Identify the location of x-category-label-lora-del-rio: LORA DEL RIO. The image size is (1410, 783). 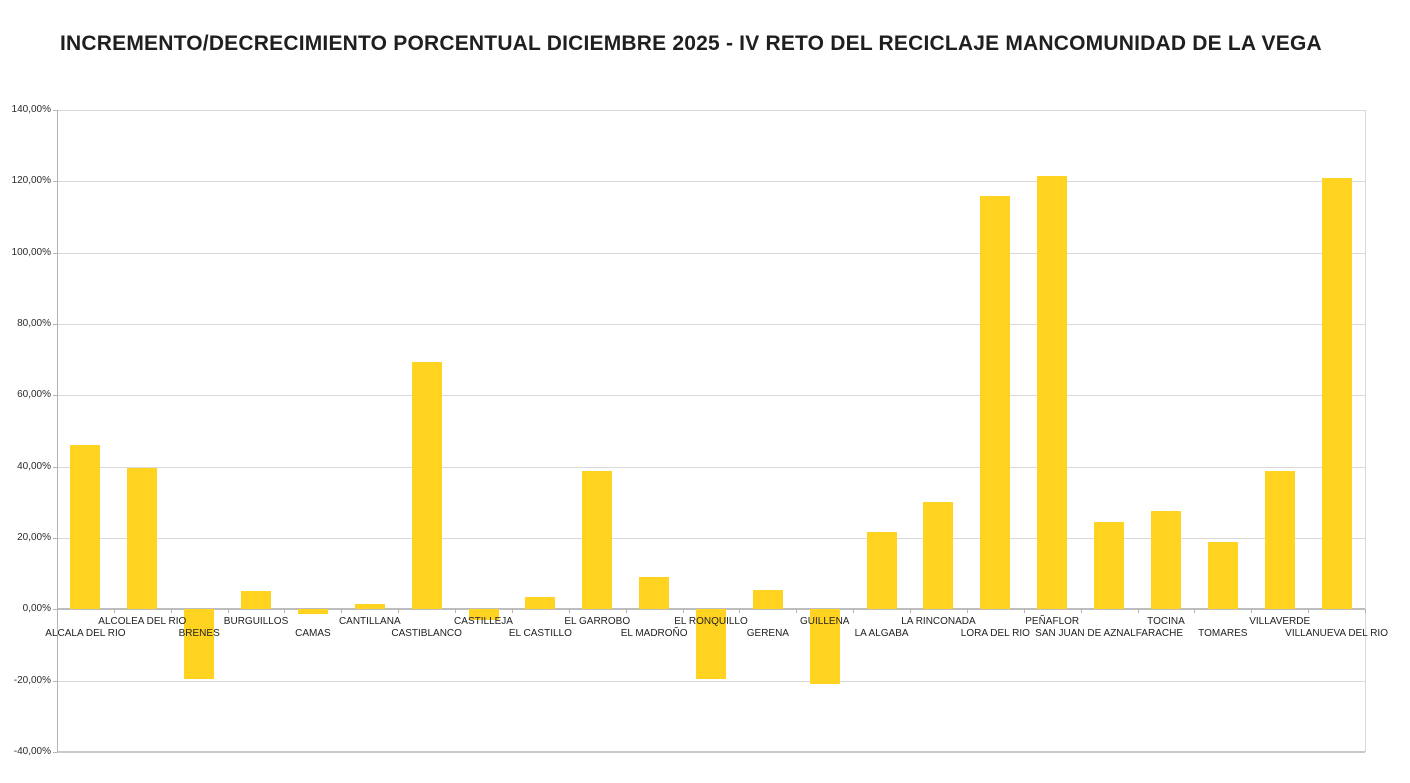
(995, 633).